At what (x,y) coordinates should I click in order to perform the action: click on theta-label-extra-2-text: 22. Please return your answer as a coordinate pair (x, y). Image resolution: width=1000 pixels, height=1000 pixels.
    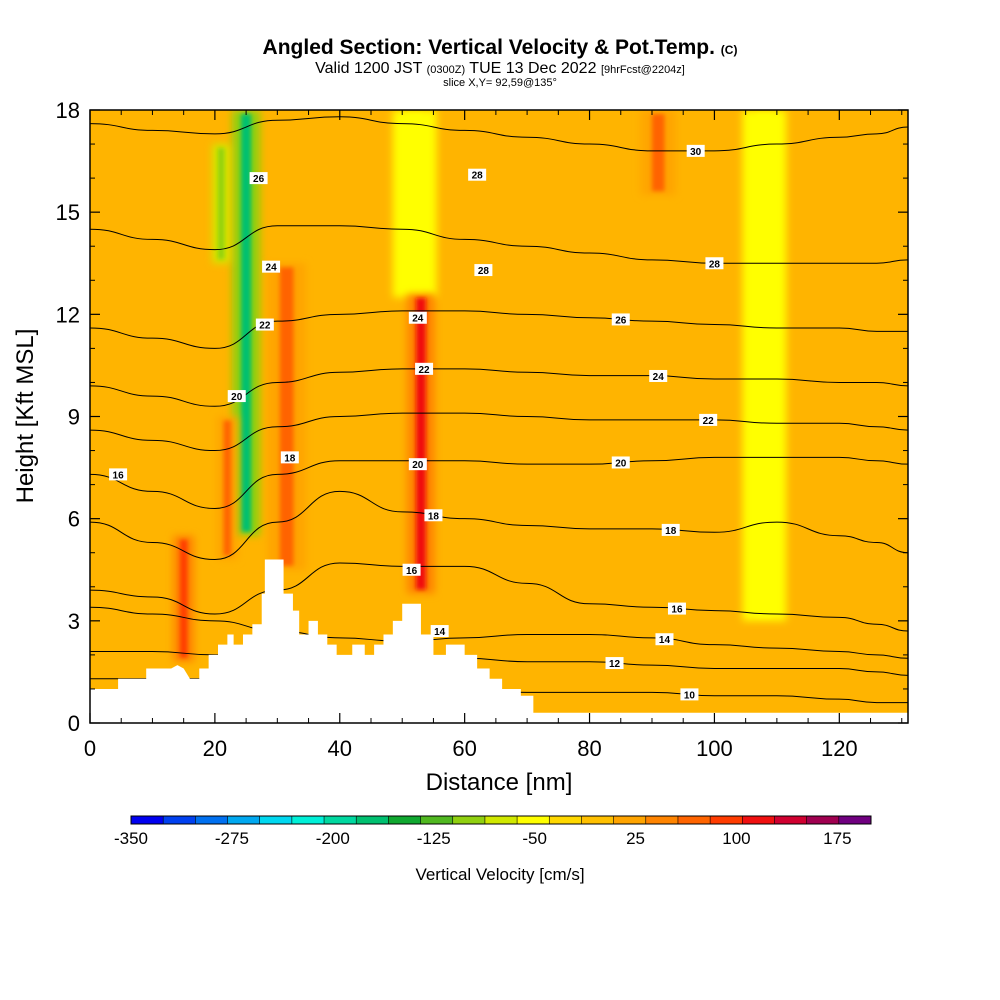
    Looking at the image, I should click on (265, 326).